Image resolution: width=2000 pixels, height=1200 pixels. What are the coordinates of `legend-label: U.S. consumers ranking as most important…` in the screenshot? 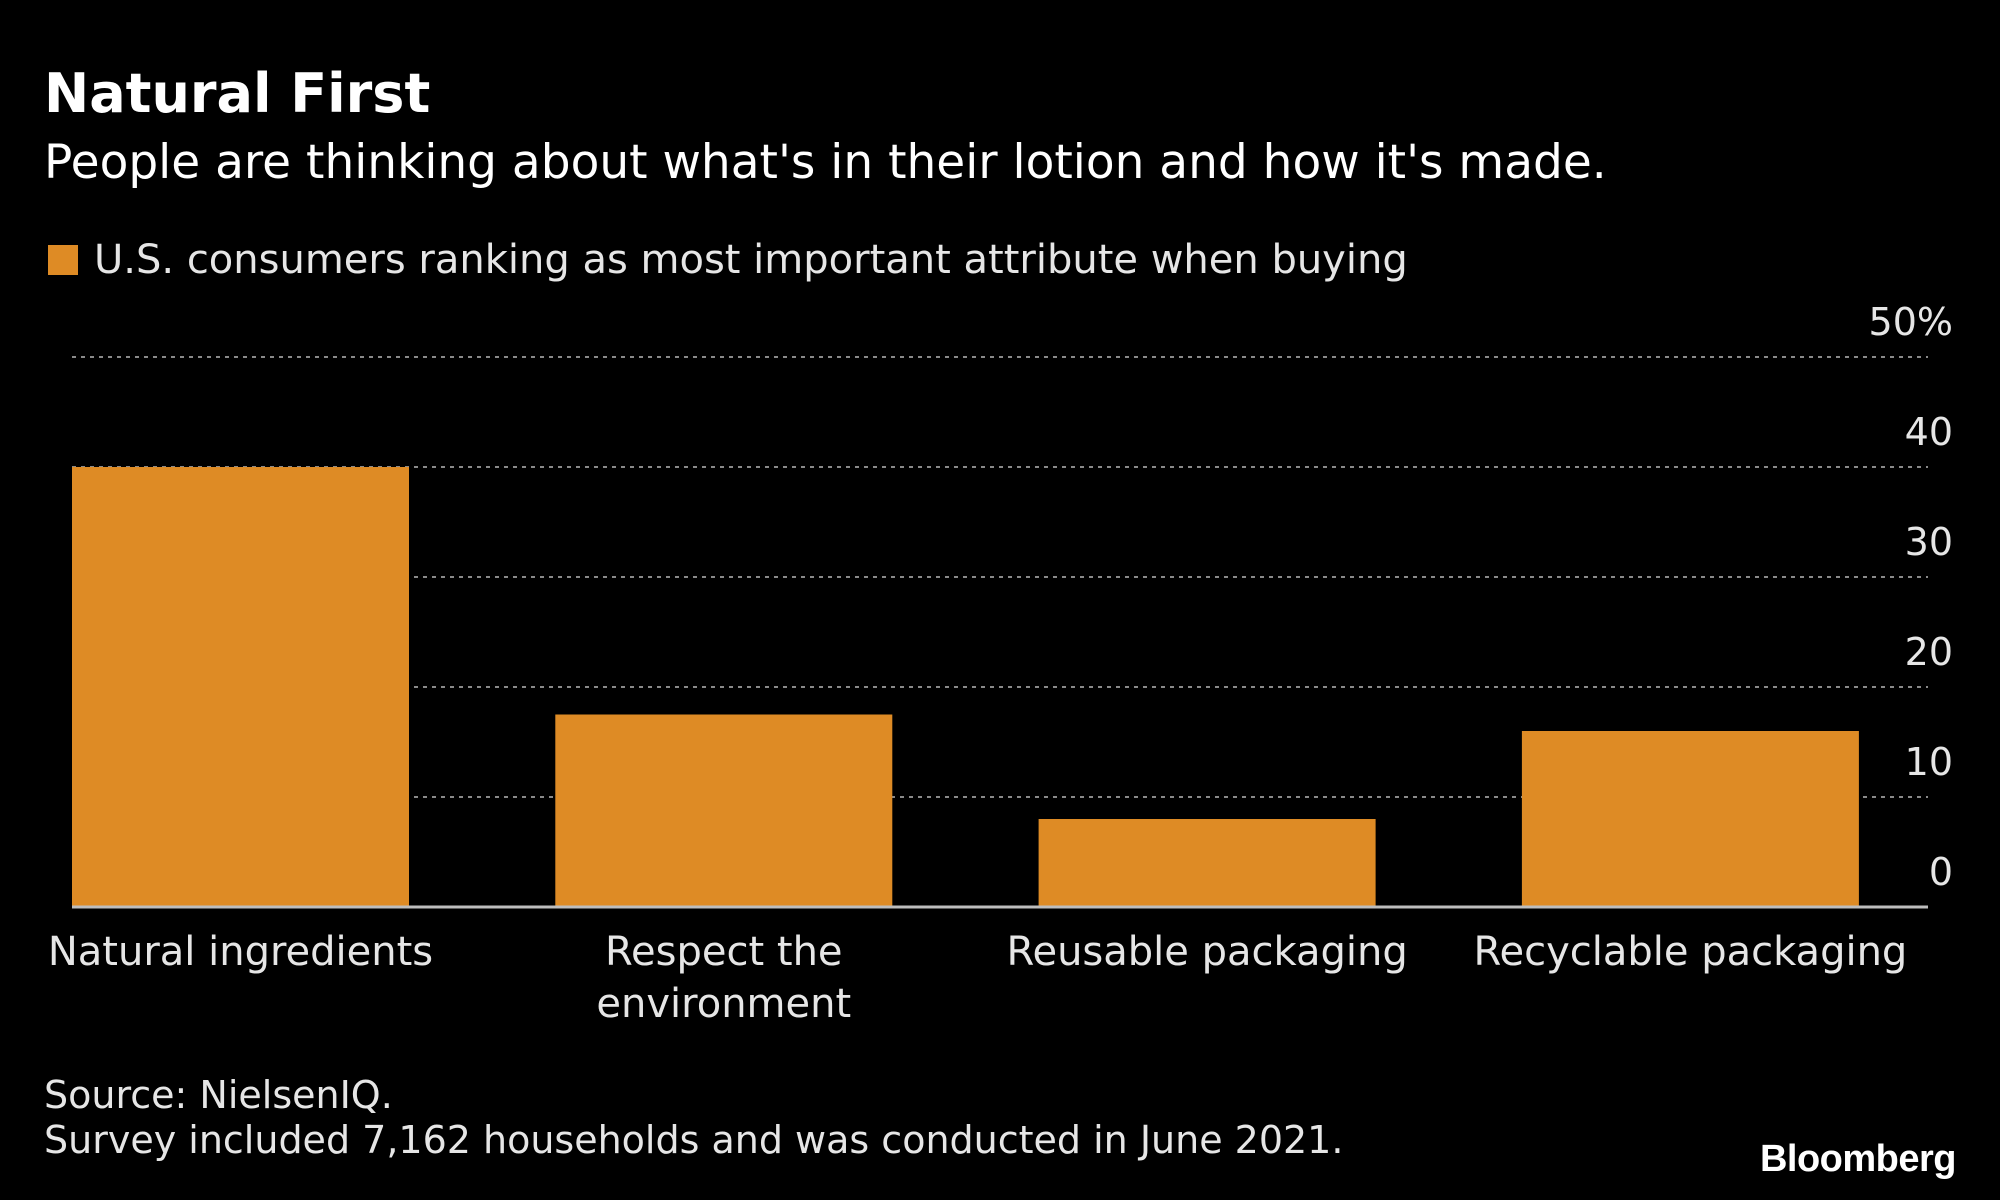 It's located at (751, 260).